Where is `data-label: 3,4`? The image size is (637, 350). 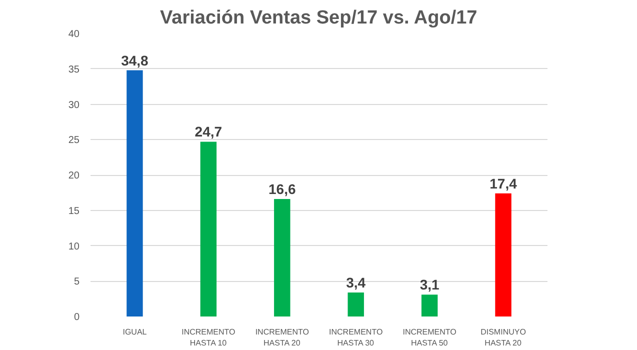 data-label: 3,4 is located at coordinates (356, 282).